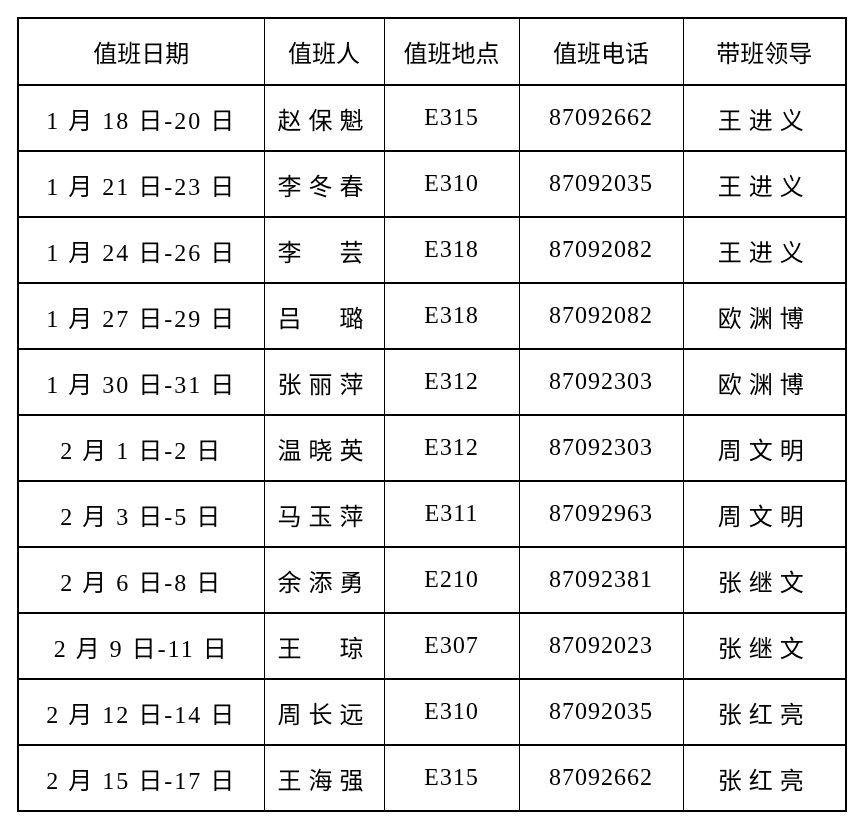  What do you see at coordinates (324, 580) in the screenshot?
I see `cell-duty-person: 余添勇` at bounding box center [324, 580].